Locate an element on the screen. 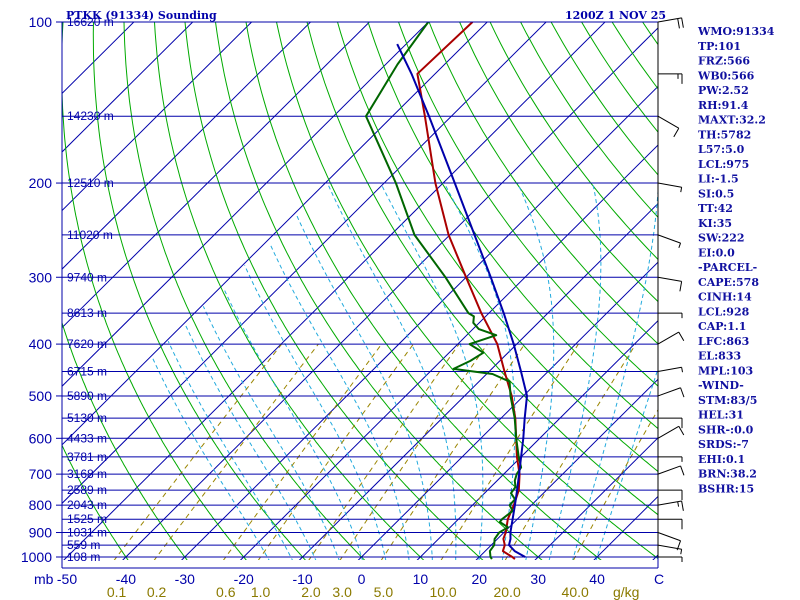 The image size is (800, 600). pressure-tick-label: 300 is located at coordinates (41, 277).